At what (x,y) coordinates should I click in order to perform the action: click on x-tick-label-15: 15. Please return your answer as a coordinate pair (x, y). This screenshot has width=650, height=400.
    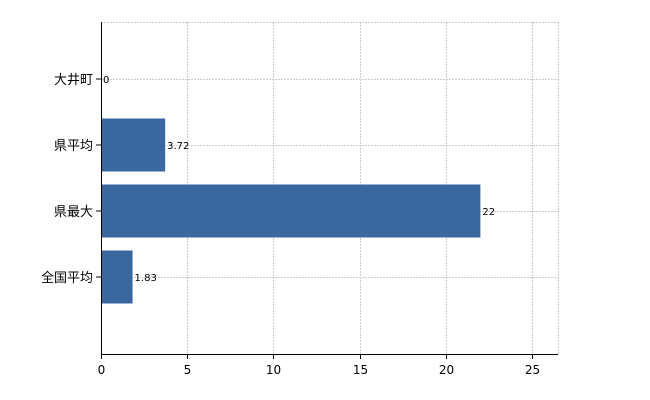
    Looking at the image, I should click on (360, 370).